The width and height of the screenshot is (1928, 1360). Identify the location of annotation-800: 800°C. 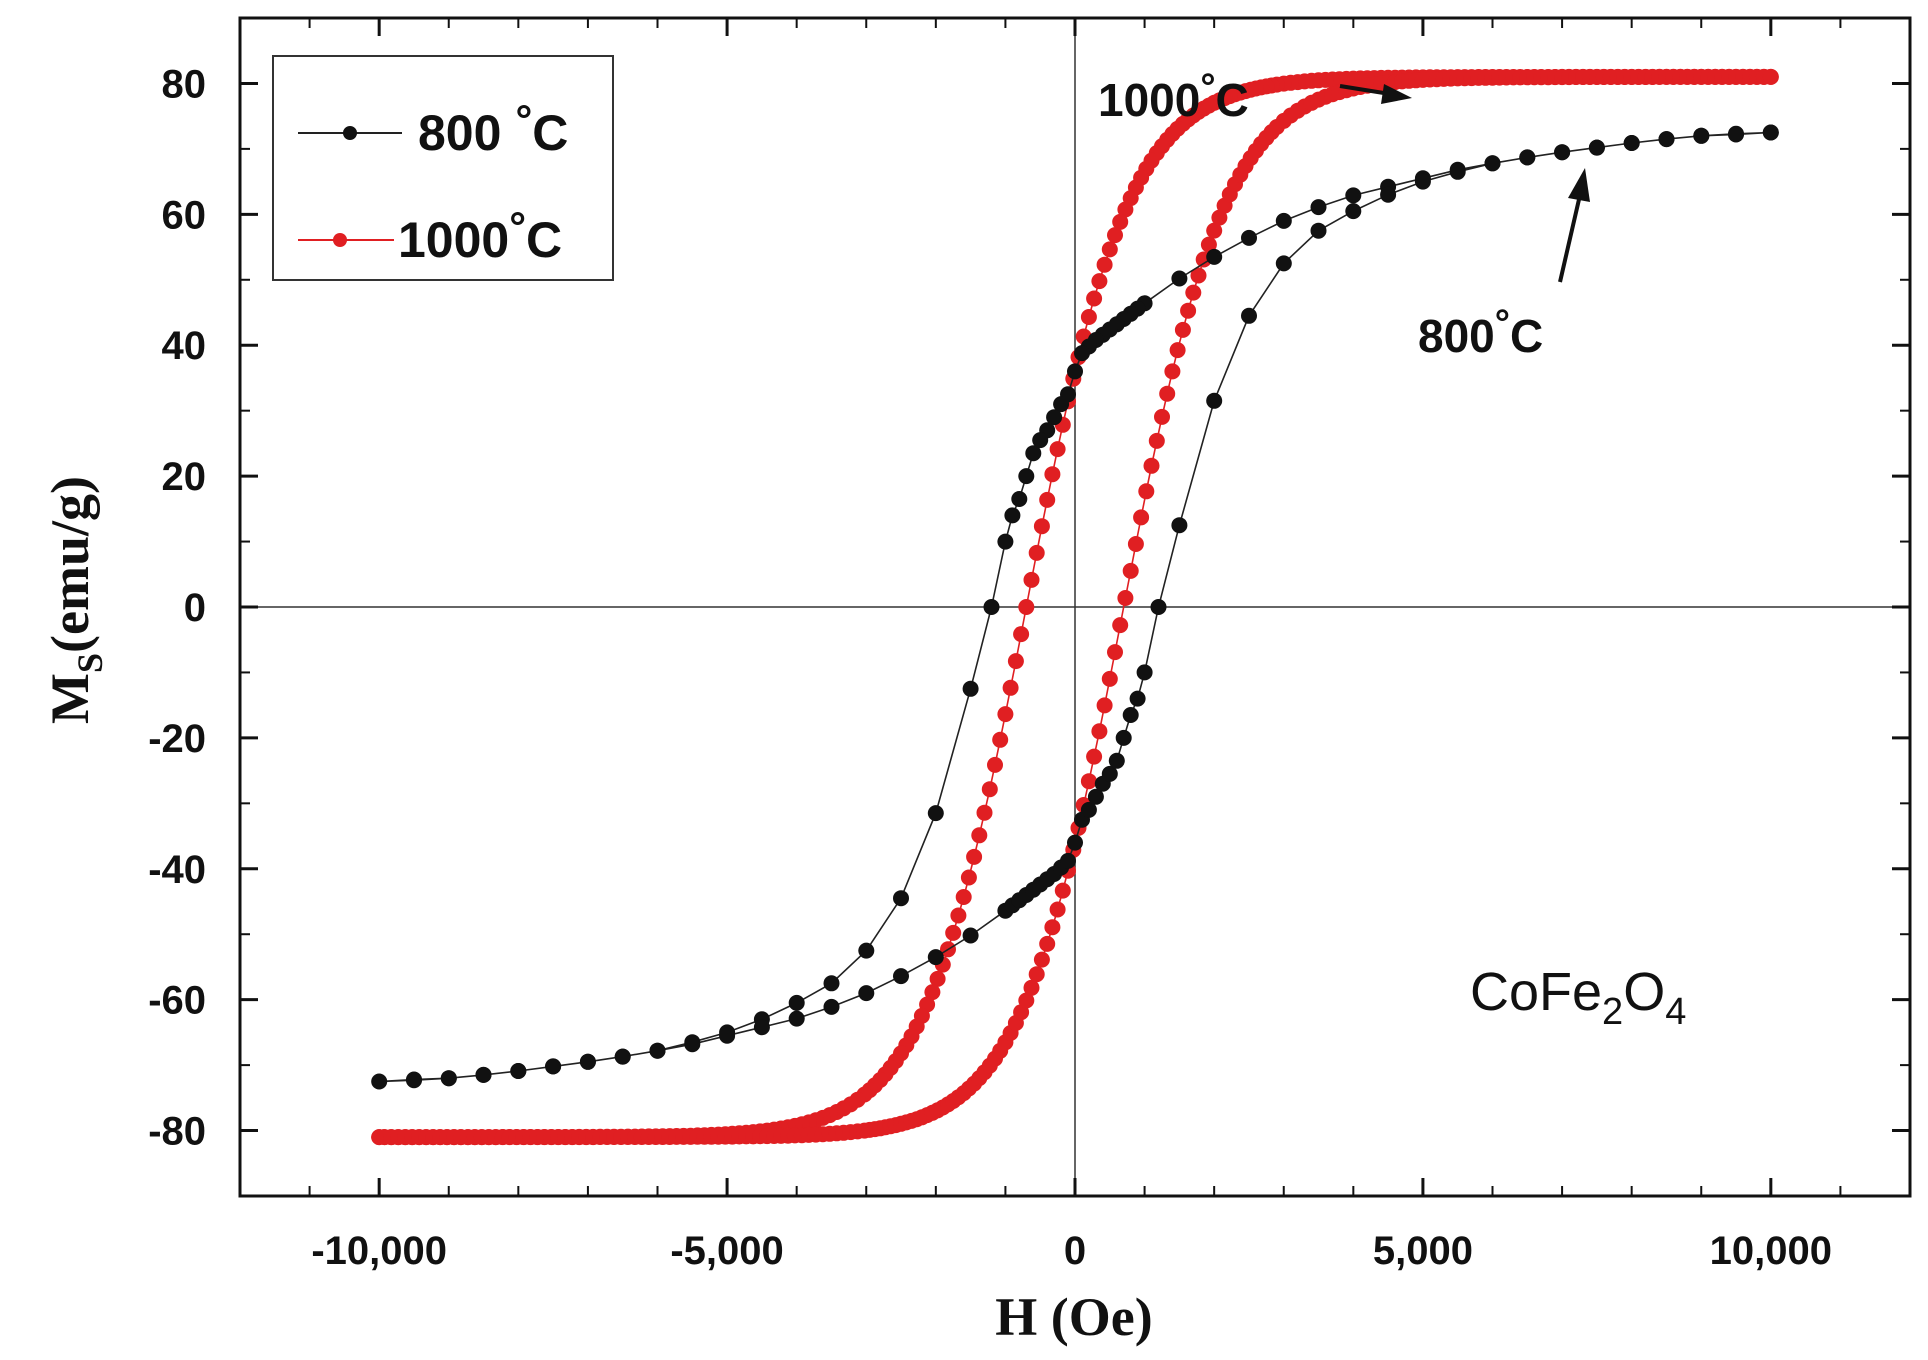
(1504, 265).